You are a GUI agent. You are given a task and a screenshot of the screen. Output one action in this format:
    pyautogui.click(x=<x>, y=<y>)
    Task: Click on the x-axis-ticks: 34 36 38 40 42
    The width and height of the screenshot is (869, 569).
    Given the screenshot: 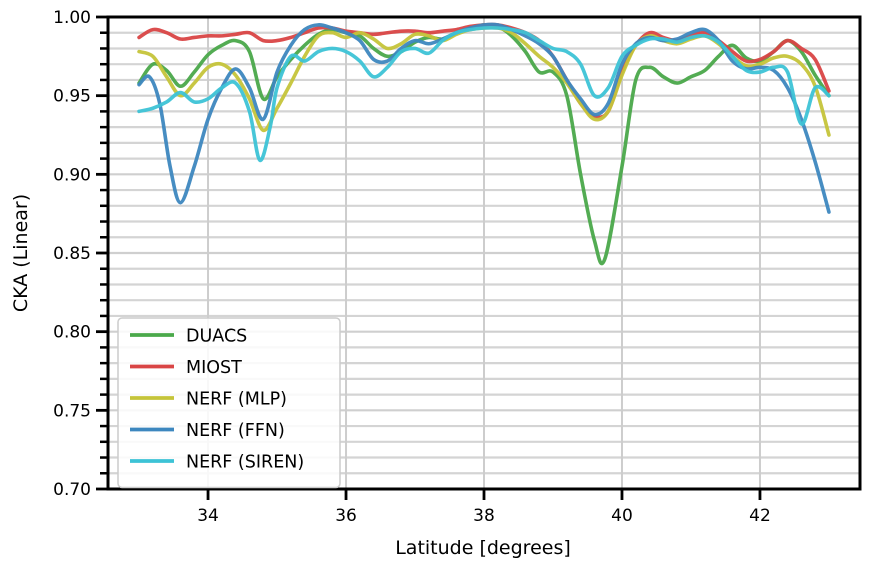 What is the action you would take?
    pyautogui.click(x=484, y=507)
    